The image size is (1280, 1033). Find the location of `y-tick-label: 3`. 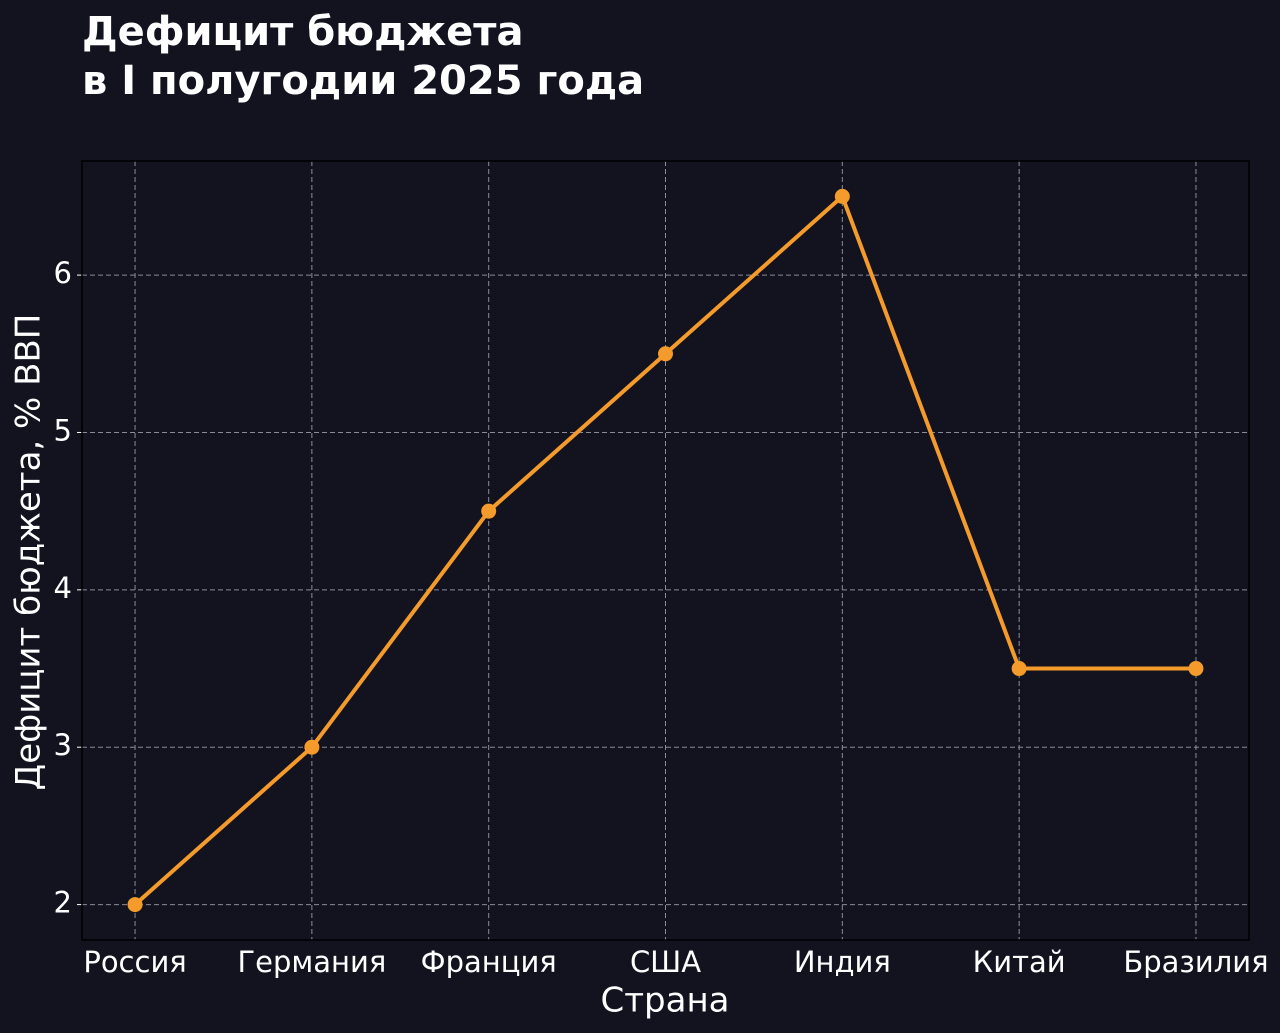

y-tick-label: 3 is located at coordinates (63, 745).